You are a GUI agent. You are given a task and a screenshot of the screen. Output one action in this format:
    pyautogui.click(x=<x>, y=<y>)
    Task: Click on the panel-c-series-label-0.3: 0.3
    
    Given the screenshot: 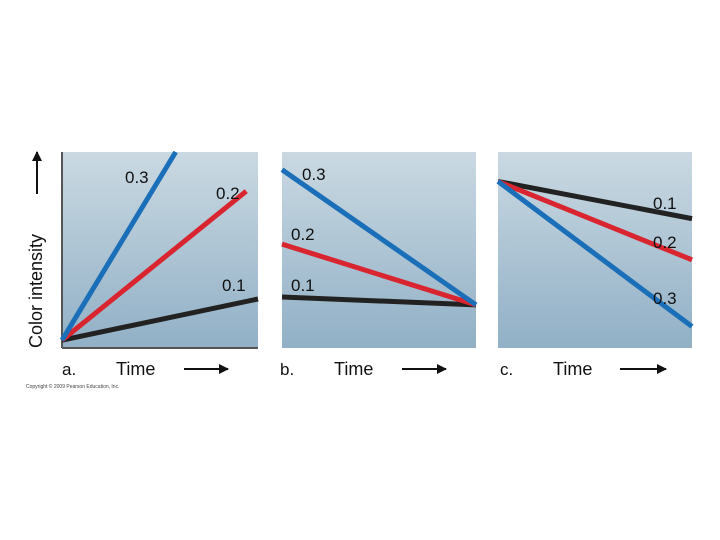 What is the action you would take?
    pyautogui.click(x=665, y=298)
    